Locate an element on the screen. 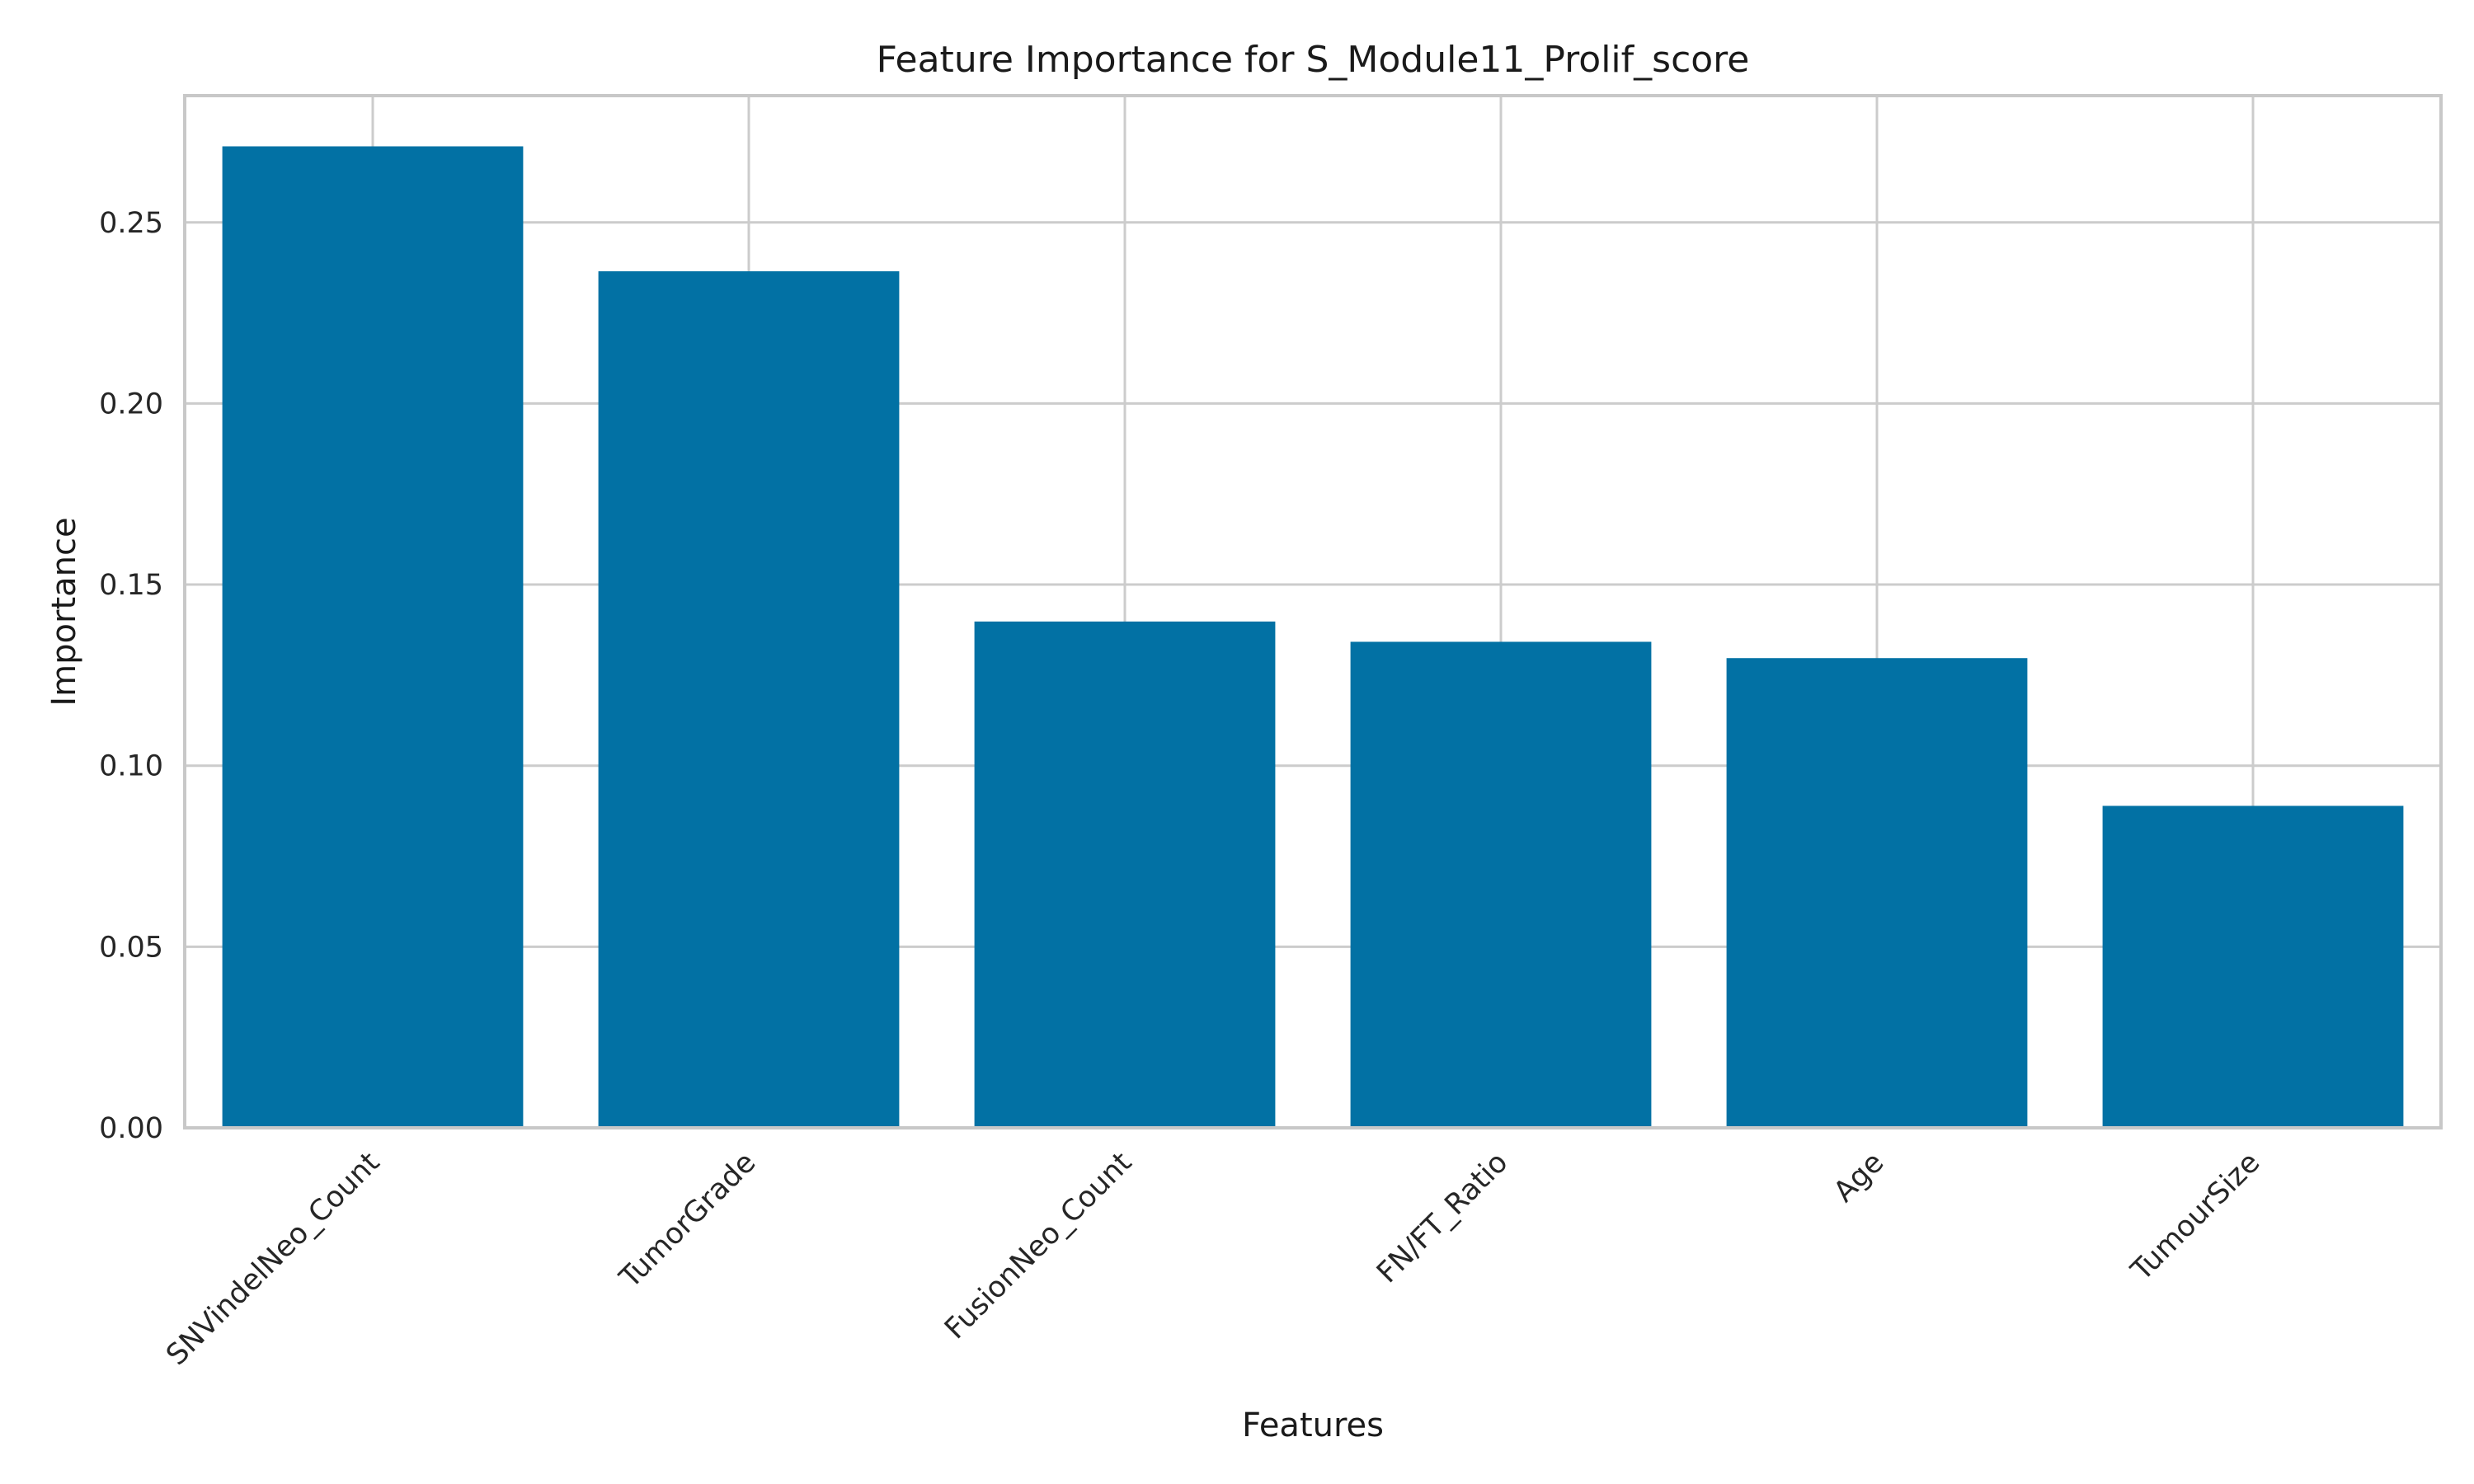 The image size is (2474, 1484). x-tick-label: SNVindelNeo_Count is located at coordinates (273, 1259).